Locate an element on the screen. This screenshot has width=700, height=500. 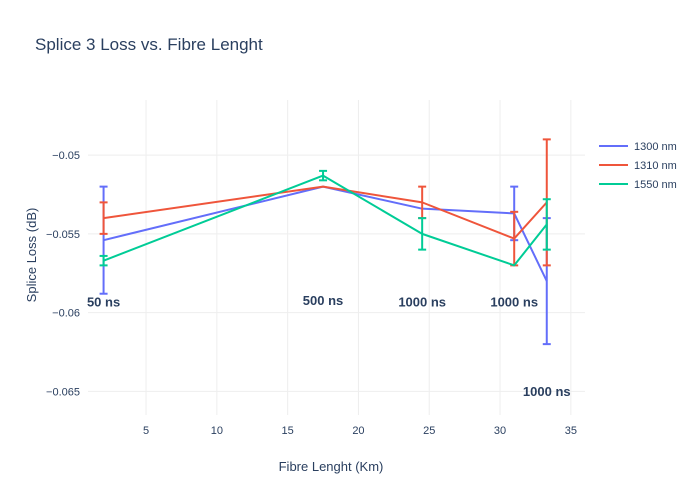
y-axis-title: Splice Loss (dB) is located at coordinates (31, 255).